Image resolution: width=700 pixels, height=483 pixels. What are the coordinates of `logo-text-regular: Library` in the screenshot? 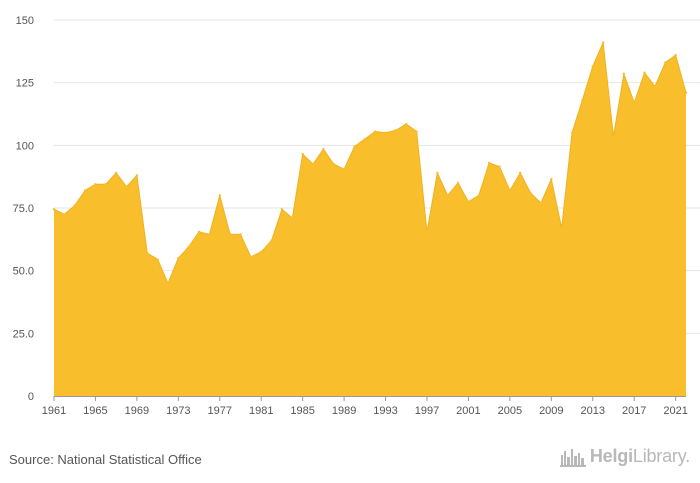 It's located at (659, 456).